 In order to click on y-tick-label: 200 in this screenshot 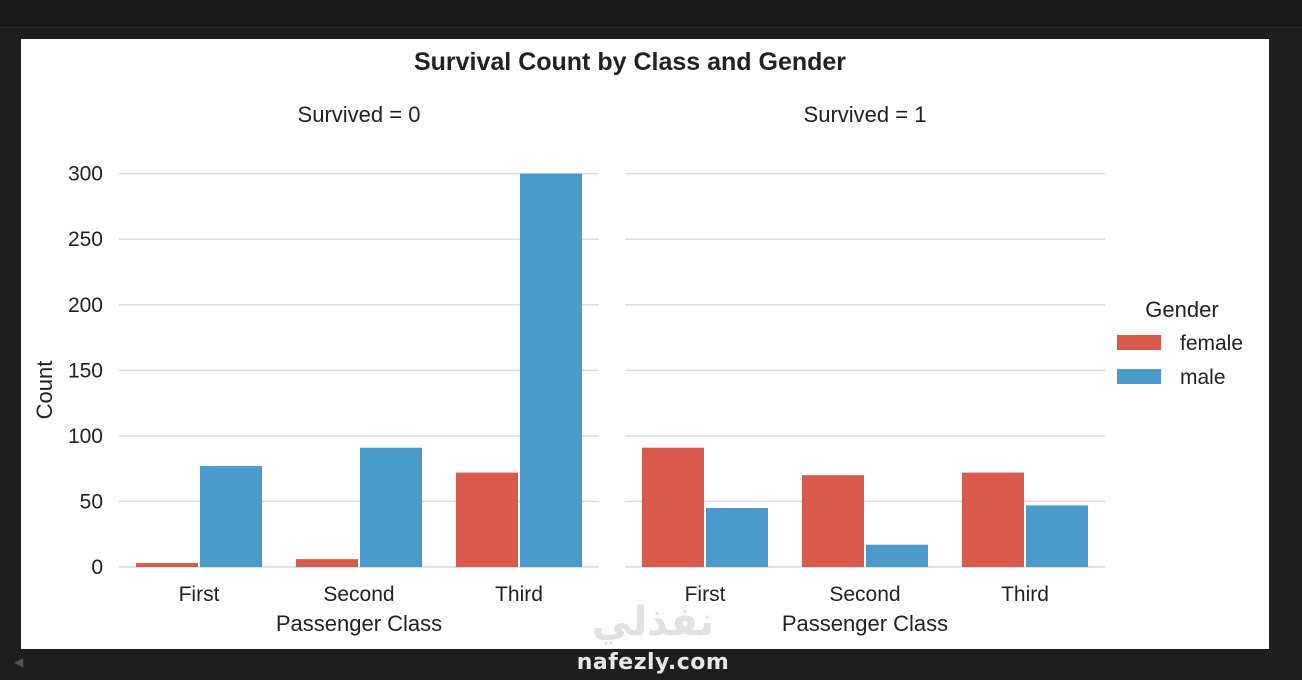, I will do `click(85, 305)`.